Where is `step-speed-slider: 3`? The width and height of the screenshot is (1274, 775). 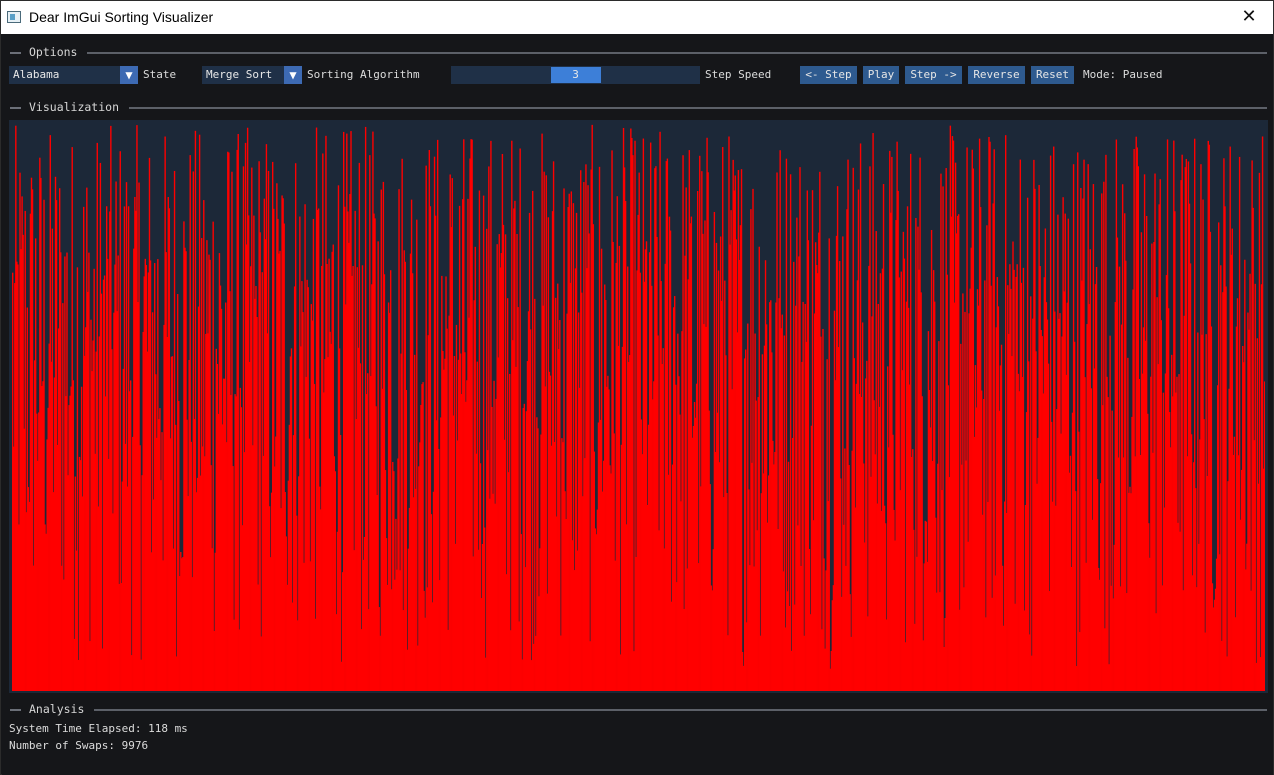 step-speed-slider: 3 is located at coordinates (575, 75).